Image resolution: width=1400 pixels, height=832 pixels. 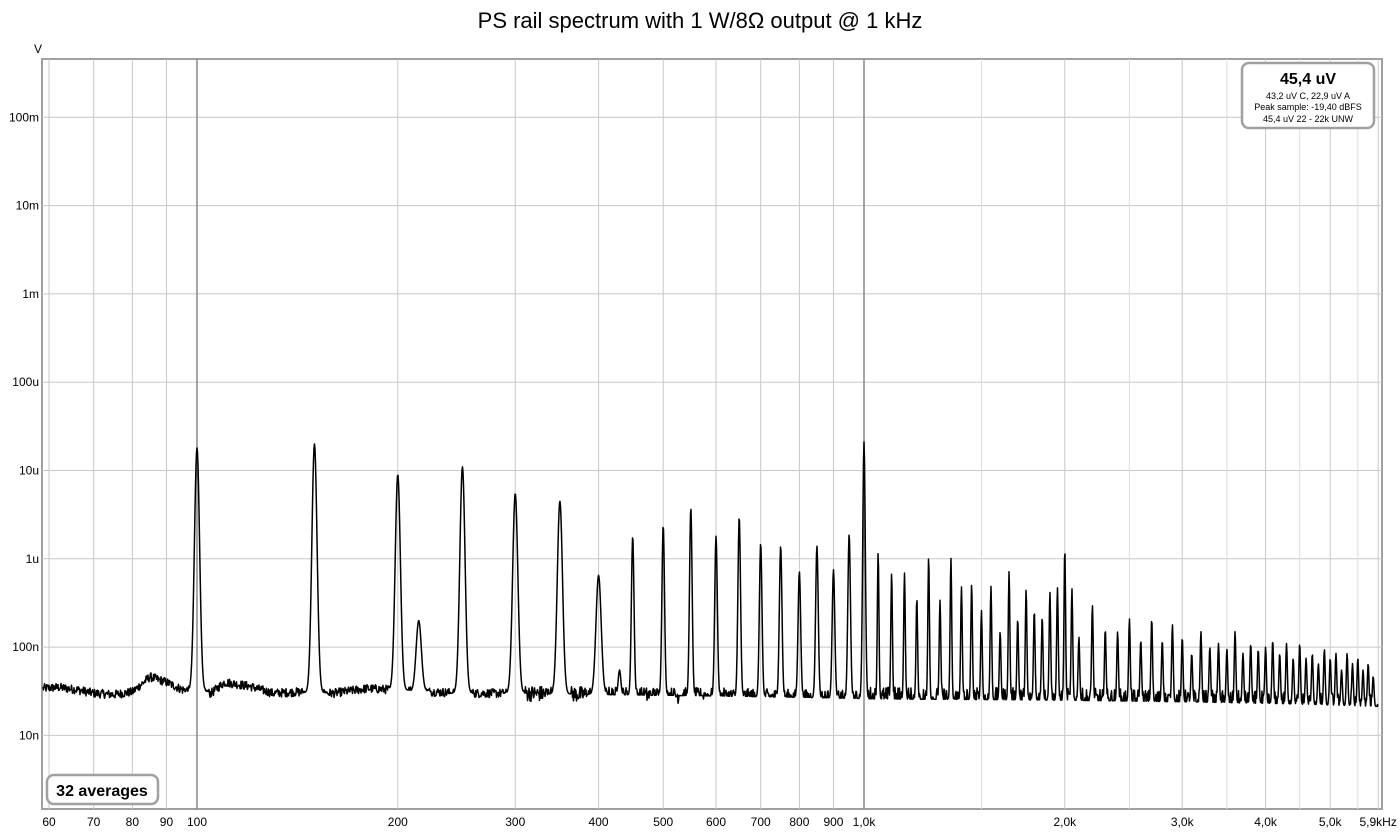 I want to click on averages-label: 32 averages, so click(x=102, y=791).